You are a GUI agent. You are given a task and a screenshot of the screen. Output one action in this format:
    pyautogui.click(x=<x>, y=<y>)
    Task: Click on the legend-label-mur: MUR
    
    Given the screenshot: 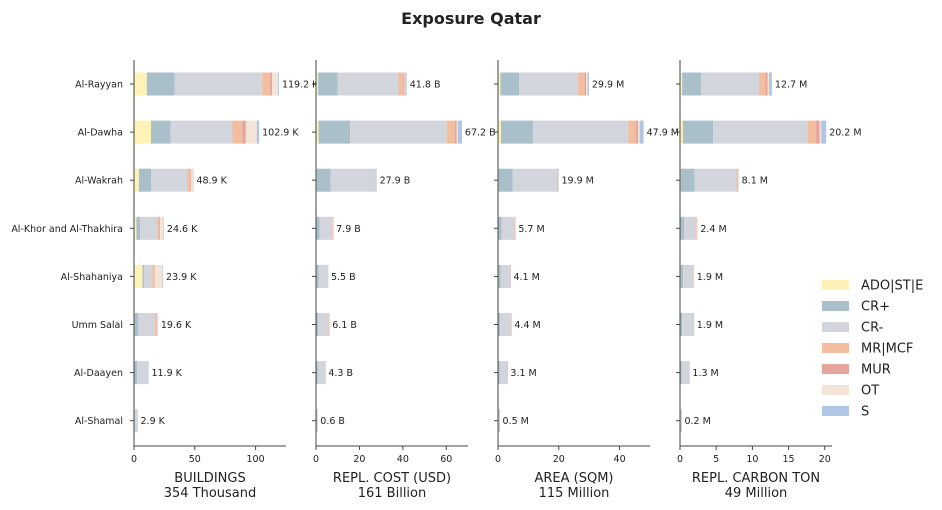 What is the action you would take?
    pyautogui.click(x=876, y=370)
    